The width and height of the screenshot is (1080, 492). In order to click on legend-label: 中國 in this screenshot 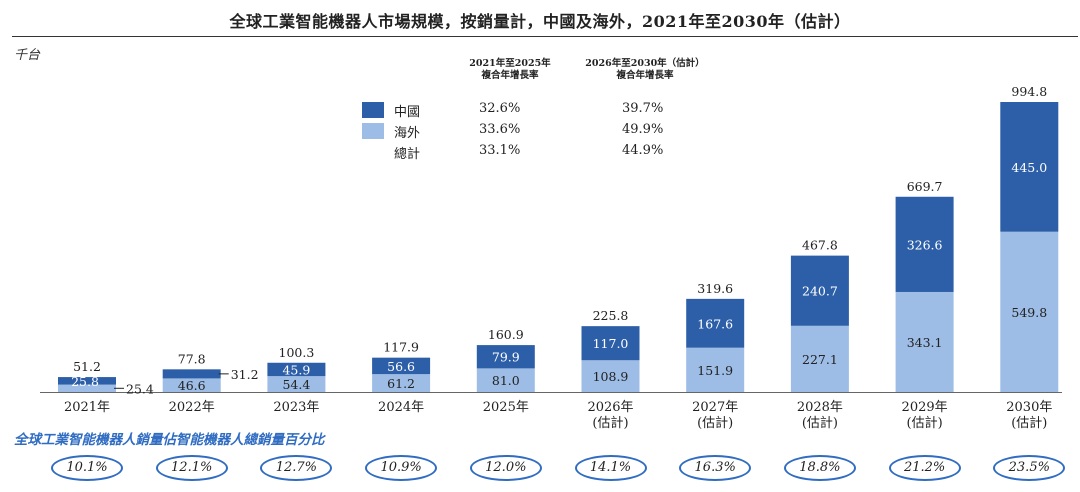, I will do `click(407, 112)`.